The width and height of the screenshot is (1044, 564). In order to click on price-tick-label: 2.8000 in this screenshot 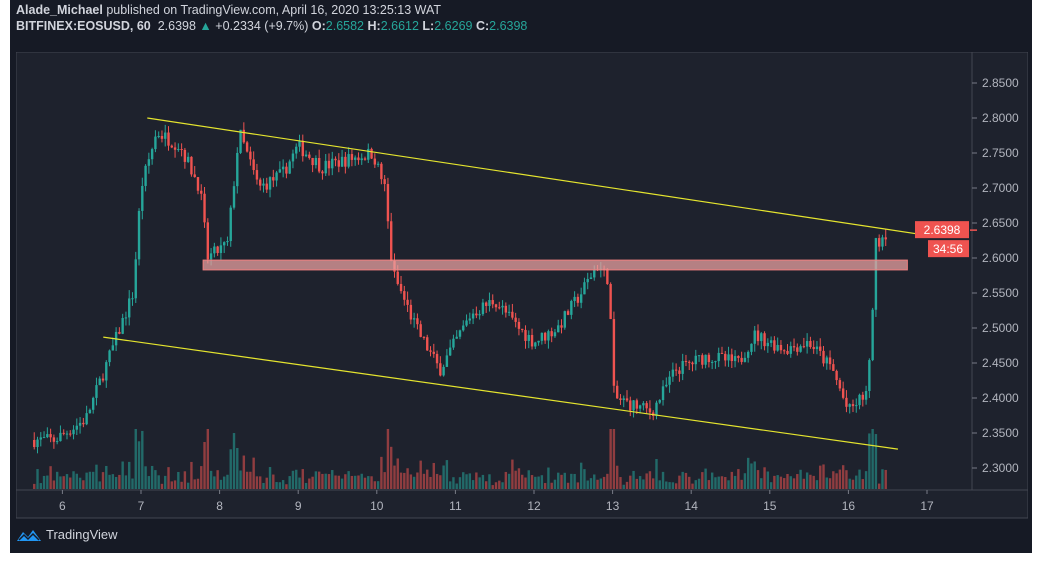, I will do `click(1000, 118)`.